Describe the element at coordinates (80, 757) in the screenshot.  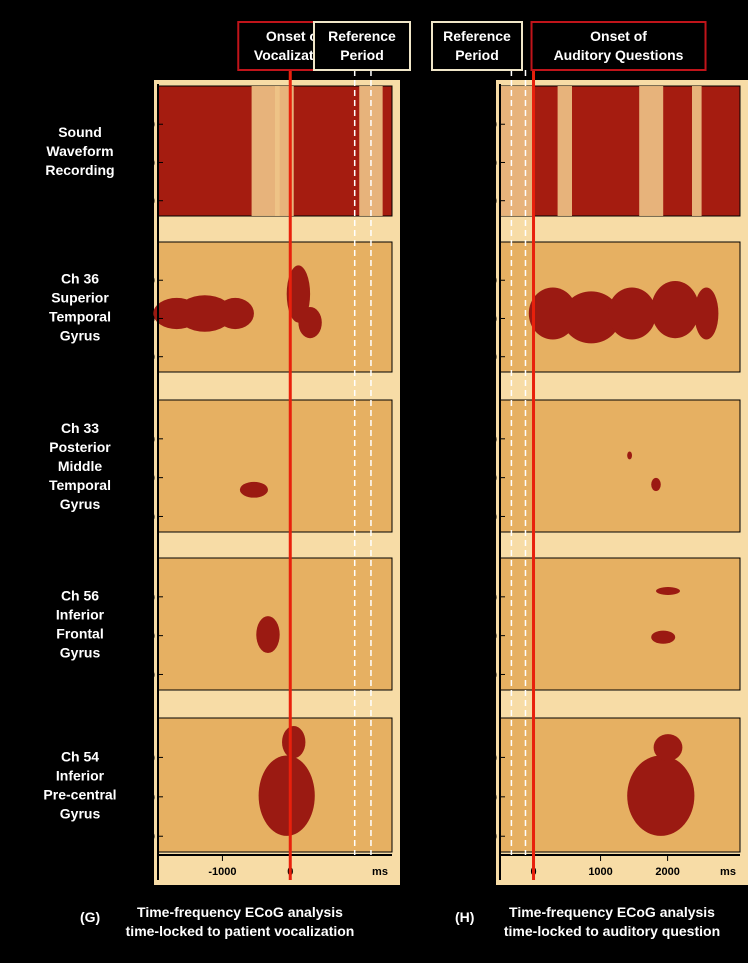
I see `row-label-line: Ch 54` at that location.